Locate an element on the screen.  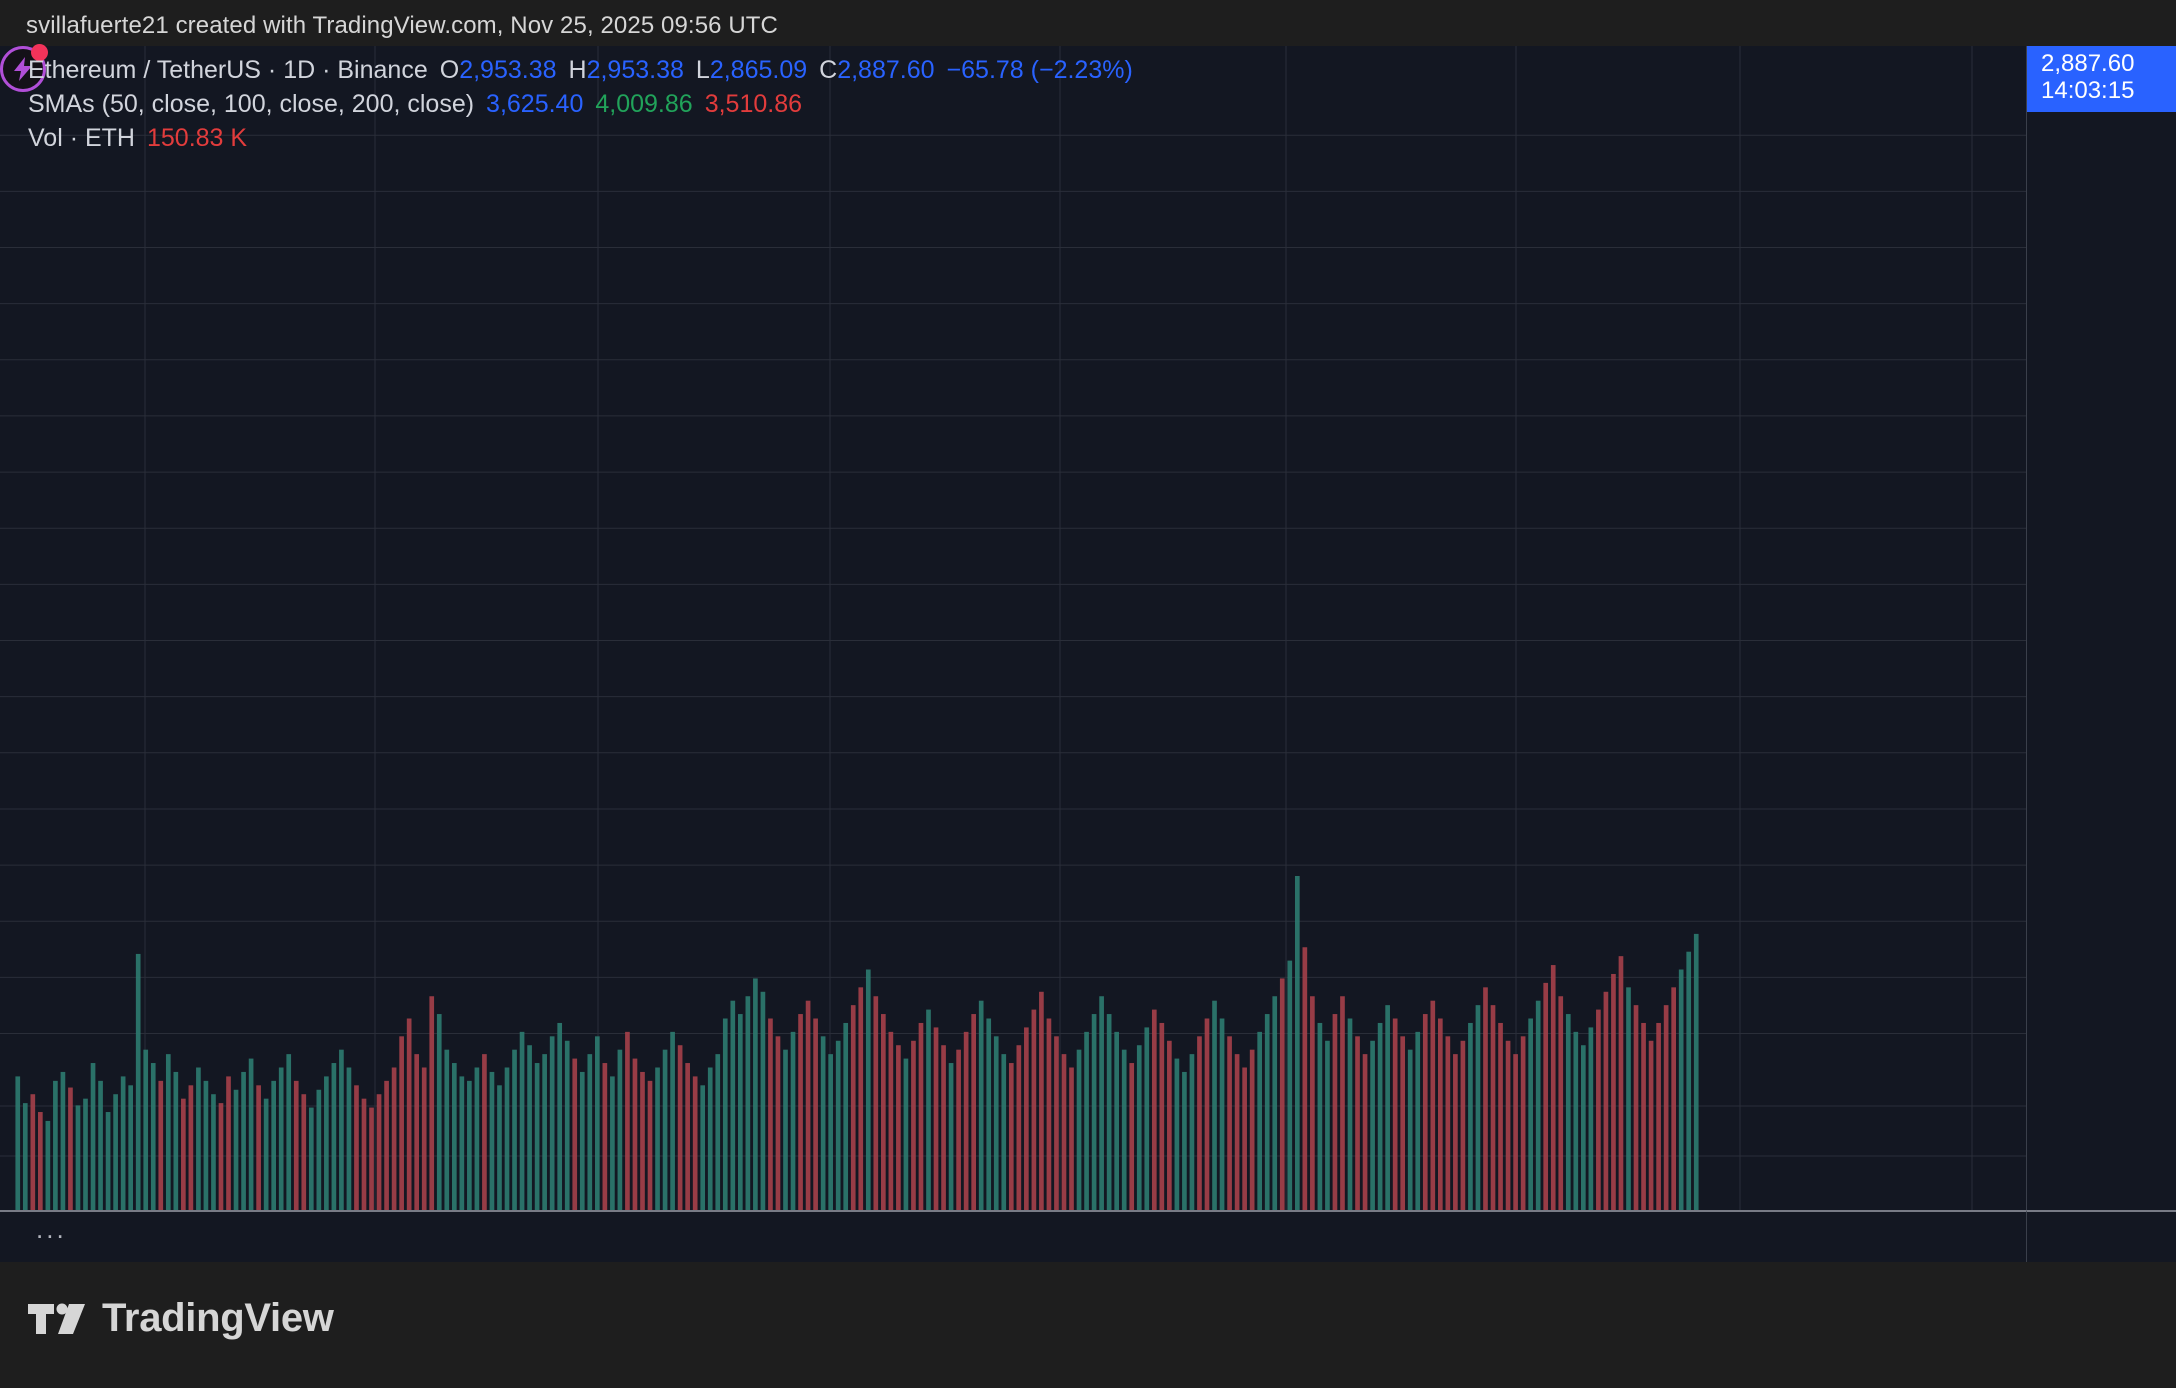
legend-low-value: 2,865.09 is located at coordinates (758, 70).